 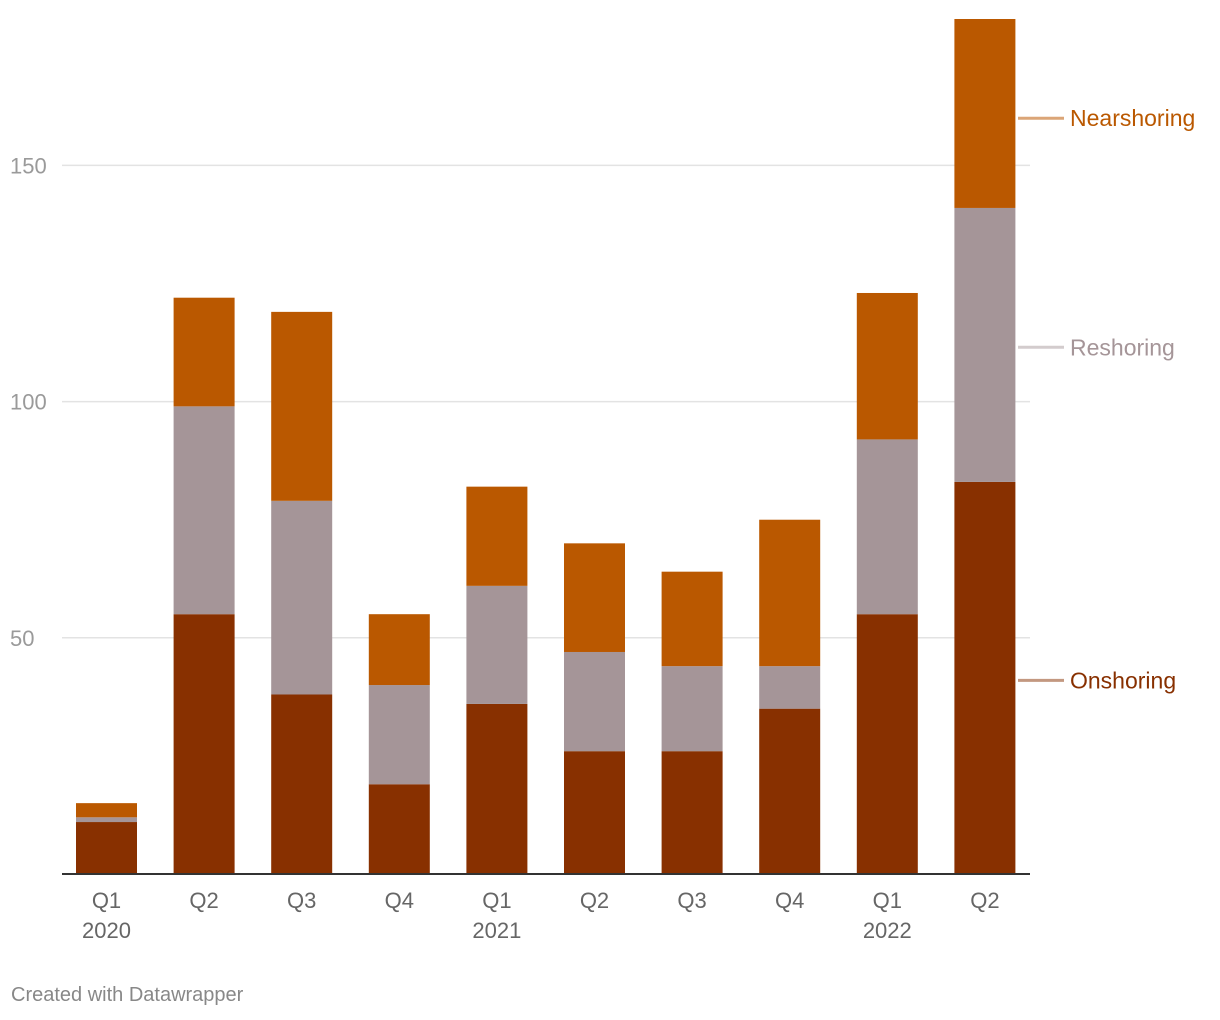 What do you see at coordinates (541, 915) in the screenshot?
I see `x-axis-labels: Q1 2020 Q2 Q3 Q4 Q1 2021 Q2 Q3 Q4 Q1 2022 Q2` at bounding box center [541, 915].